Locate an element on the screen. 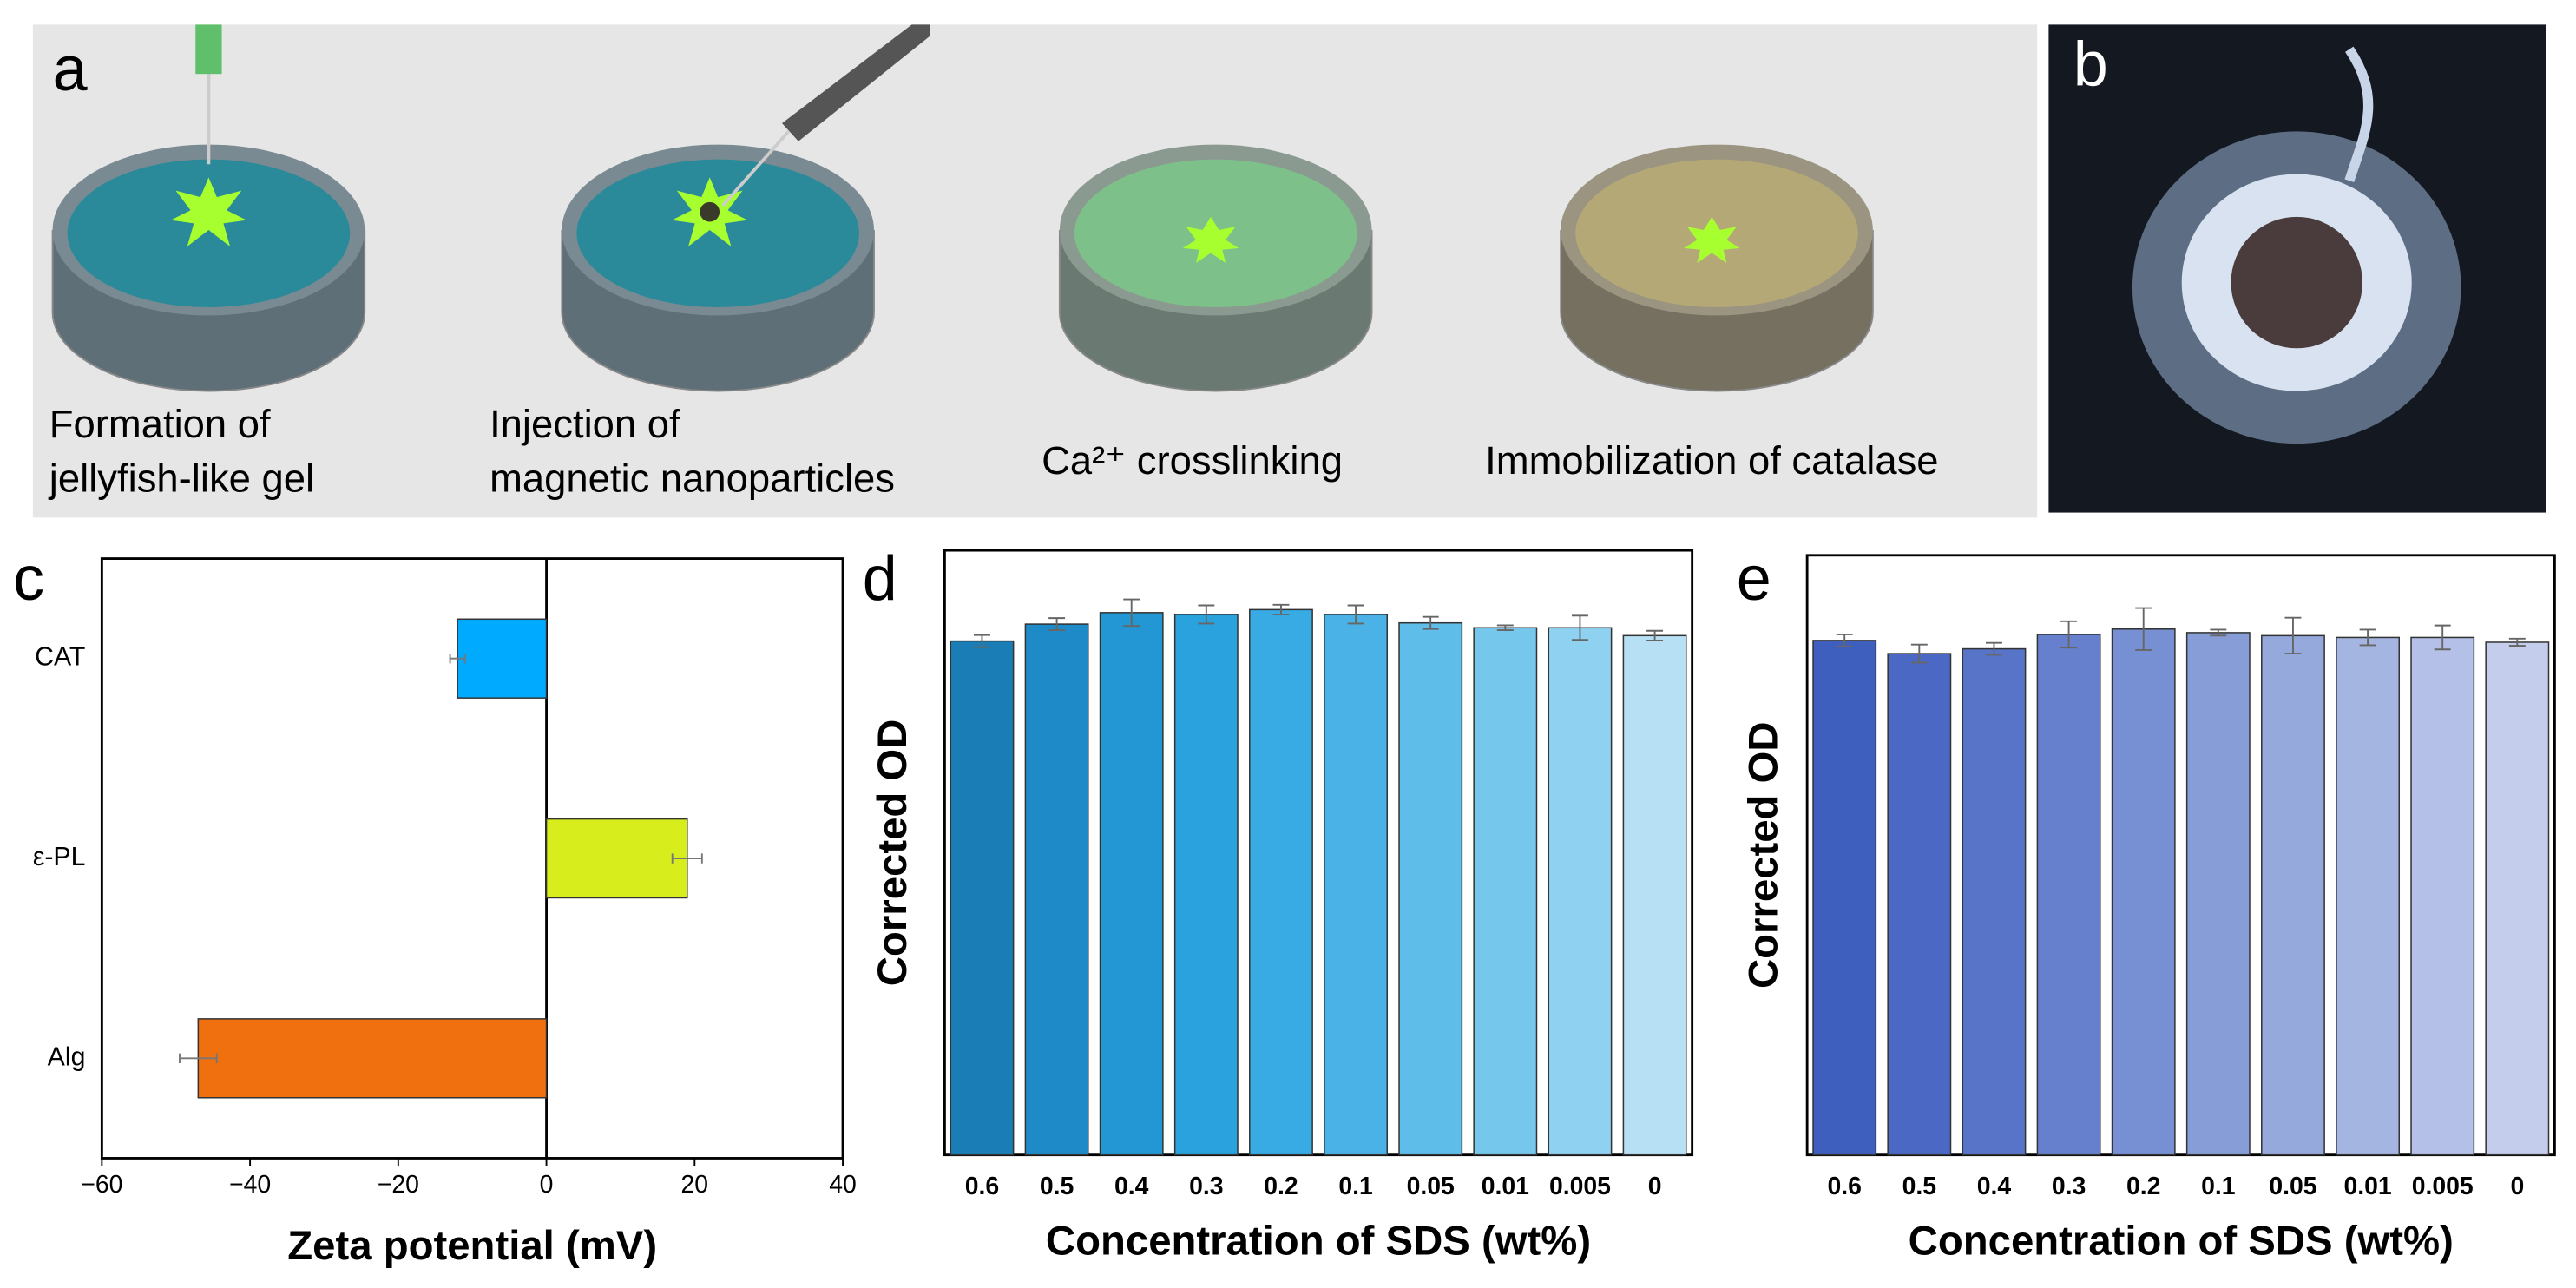 Image resolution: width=2576 pixels, height=1288 pixels. y-tick-label: CAT is located at coordinates (60, 657).